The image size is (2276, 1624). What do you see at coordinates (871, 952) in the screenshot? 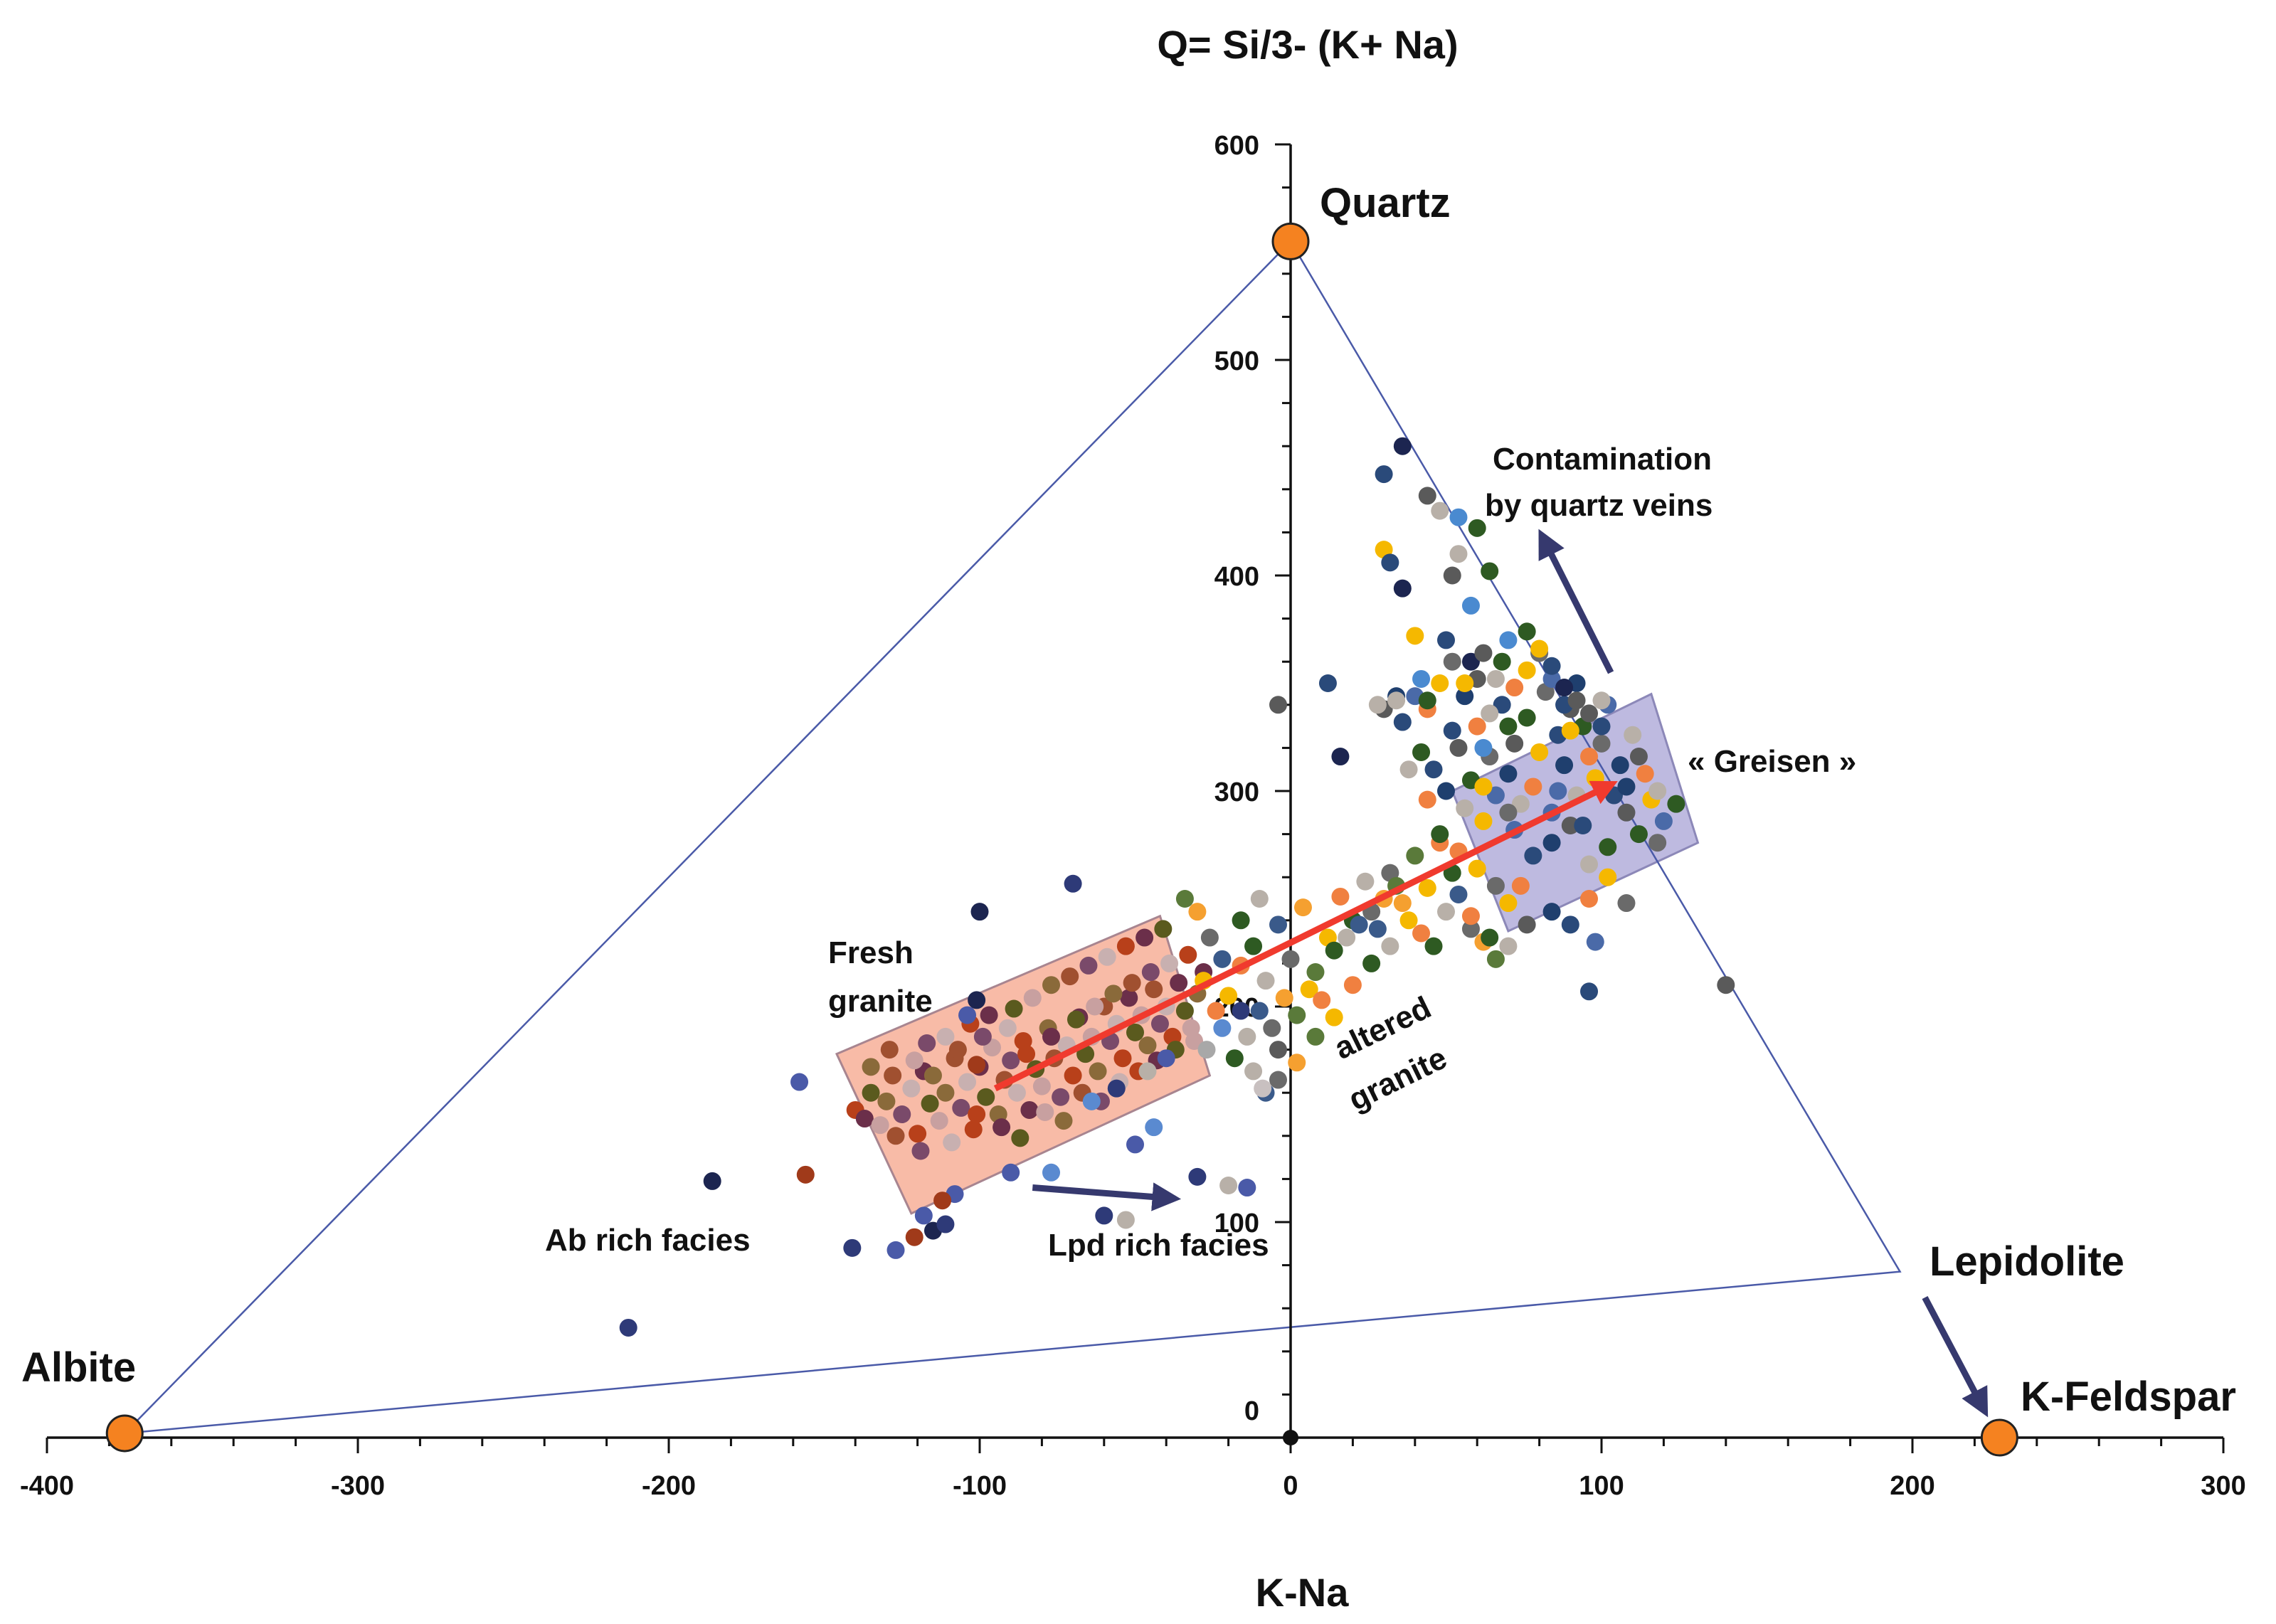
I see `annotation-fresh: Fresh` at bounding box center [871, 952].